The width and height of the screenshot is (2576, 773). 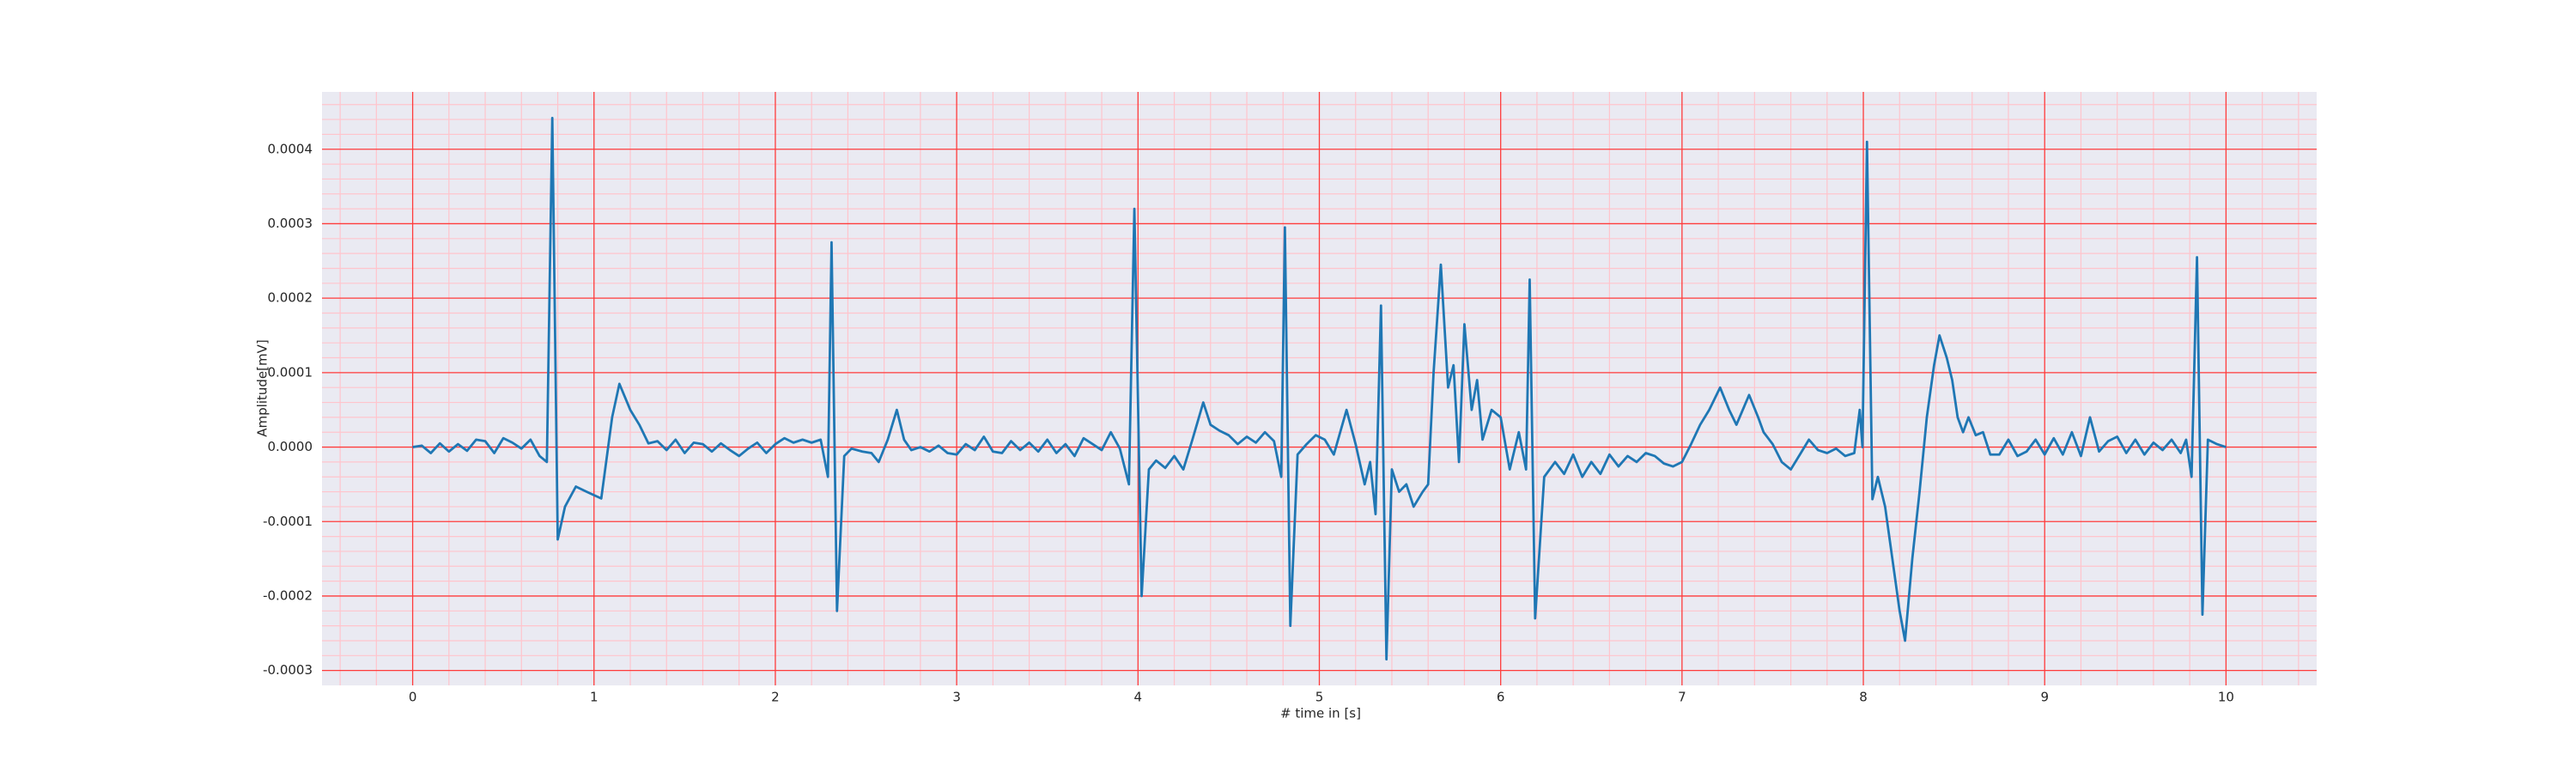 What do you see at coordinates (291, 372) in the screenshot?
I see `y-tick-label: 0.0001` at bounding box center [291, 372].